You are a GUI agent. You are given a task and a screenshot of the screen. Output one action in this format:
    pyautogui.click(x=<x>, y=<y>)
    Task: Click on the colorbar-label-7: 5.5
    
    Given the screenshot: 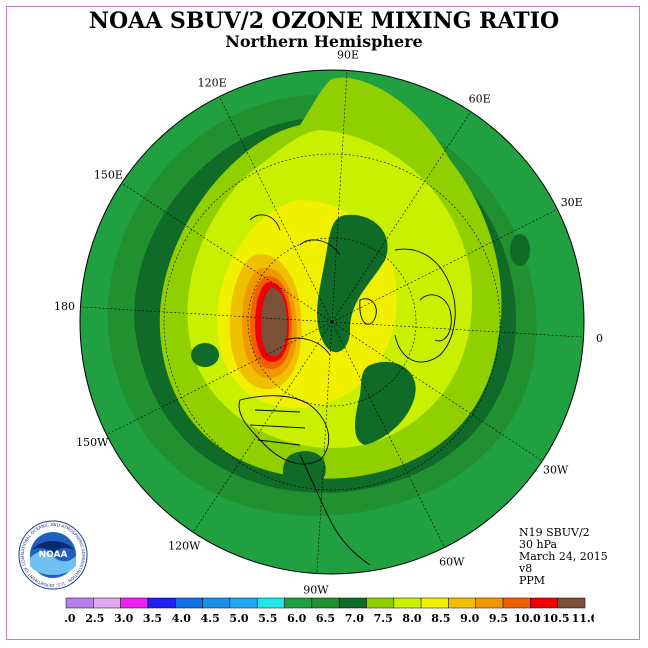 What is the action you would take?
    pyautogui.click(x=267, y=618)
    